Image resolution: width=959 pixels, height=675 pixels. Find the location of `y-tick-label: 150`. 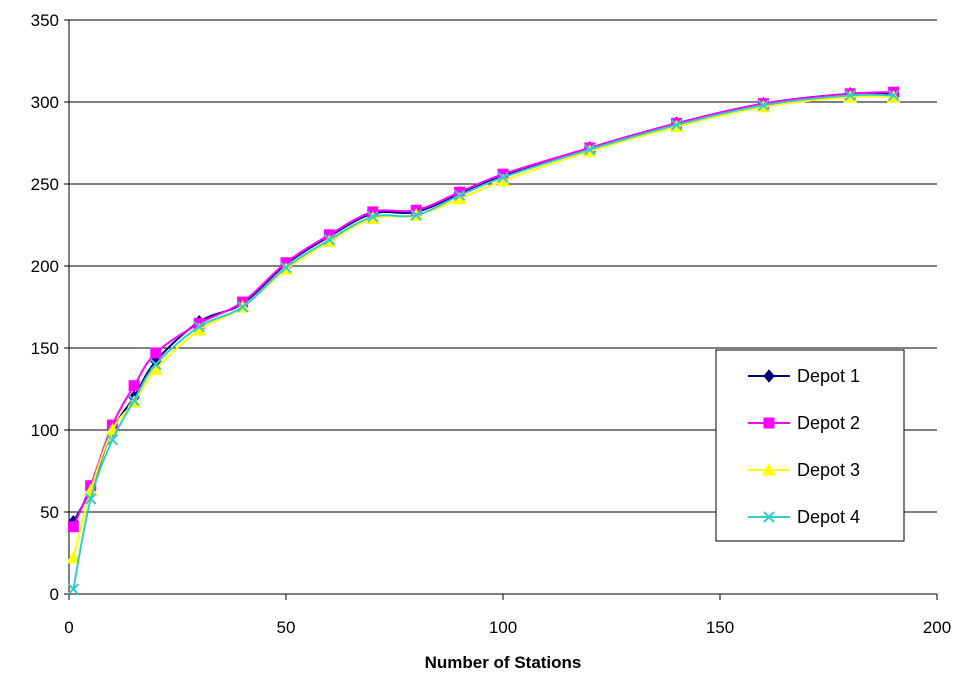

y-tick-label: 150 is located at coordinates (45, 348).